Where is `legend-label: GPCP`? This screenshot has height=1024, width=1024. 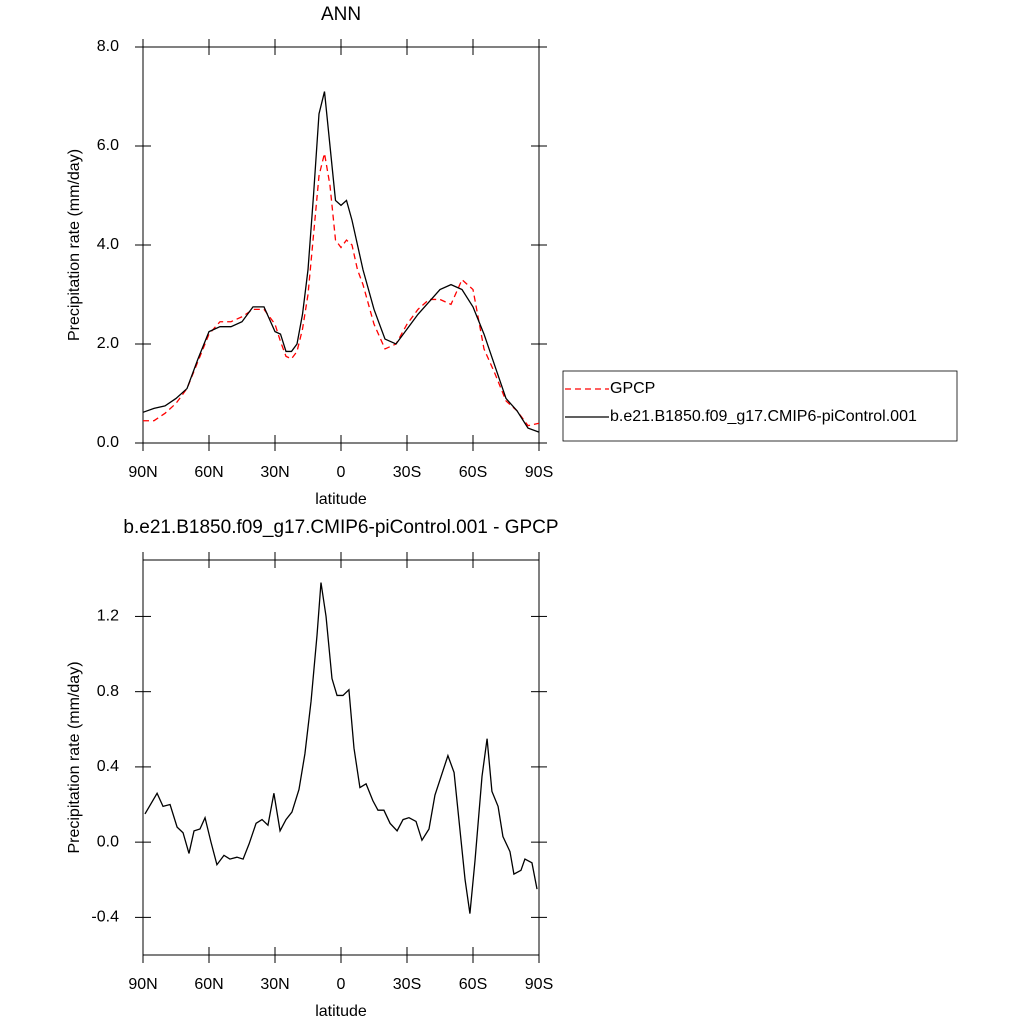 legend-label: GPCP is located at coordinates (632, 388).